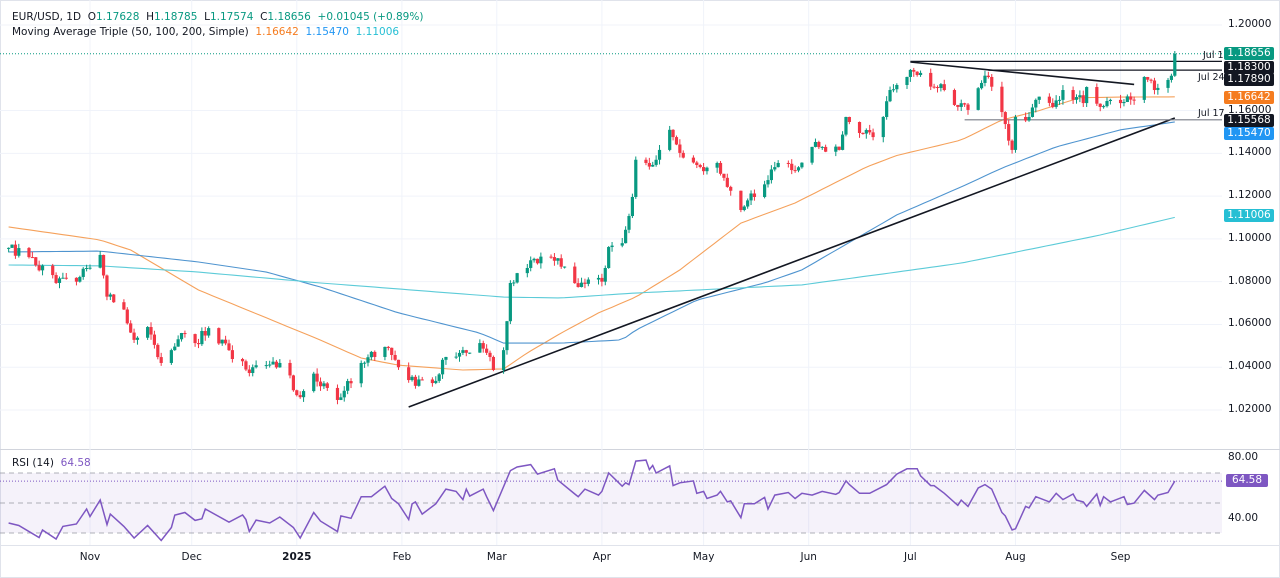 This screenshot has height=578, width=1280. I want to click on high-label: H, so click(150, 17).